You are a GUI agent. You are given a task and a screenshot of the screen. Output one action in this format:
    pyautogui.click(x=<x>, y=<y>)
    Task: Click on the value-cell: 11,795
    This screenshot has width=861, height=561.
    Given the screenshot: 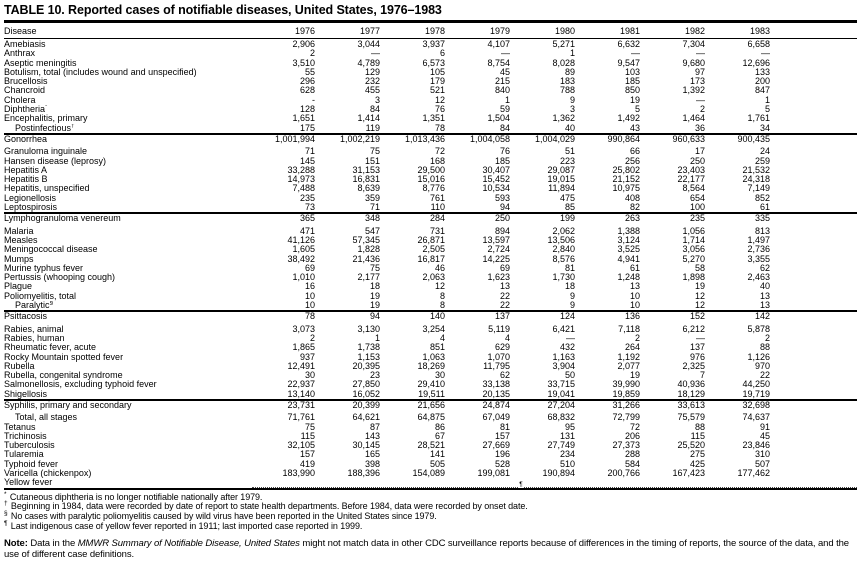 What is the action you would take?
    pyautogui.click(x=496, y=366)
    